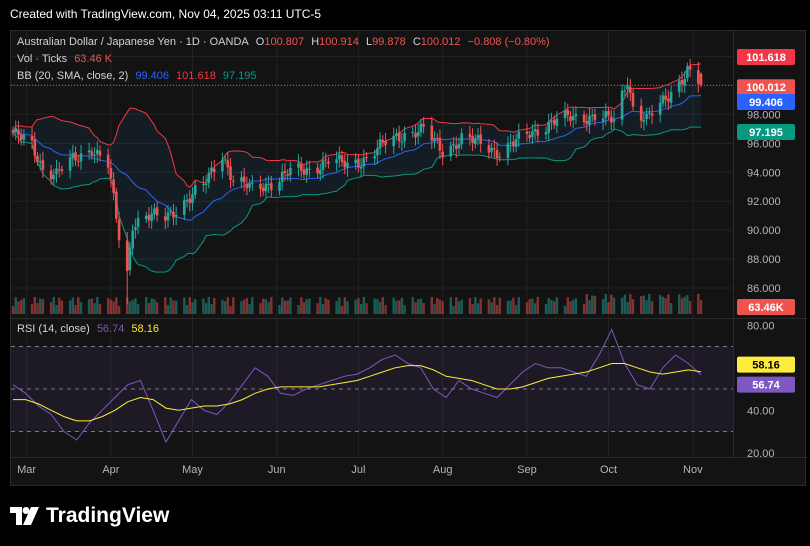 The width and height of the screenshot is (810, 546). What do you see at coordinates (764, 173) in the screenshot?
I see `price-axis-tick-label: 94.000` at bounding box center [764, 173].